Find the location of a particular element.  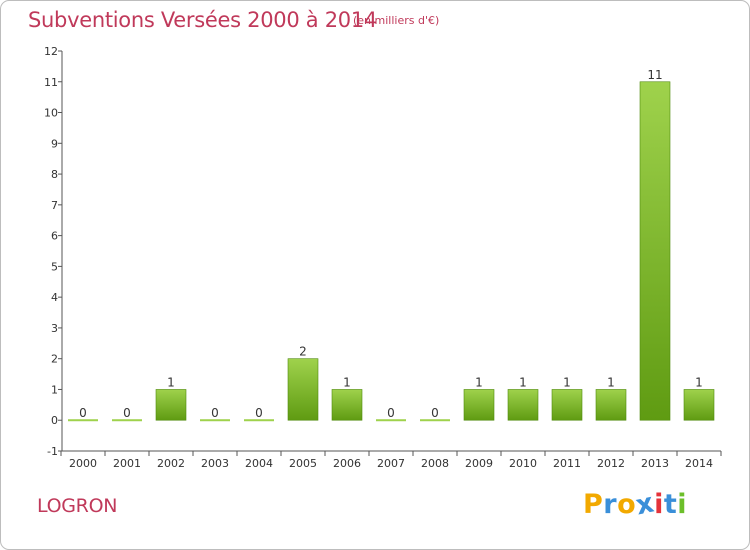

y-tick-label: 8 is located at coordinates (54, 174).